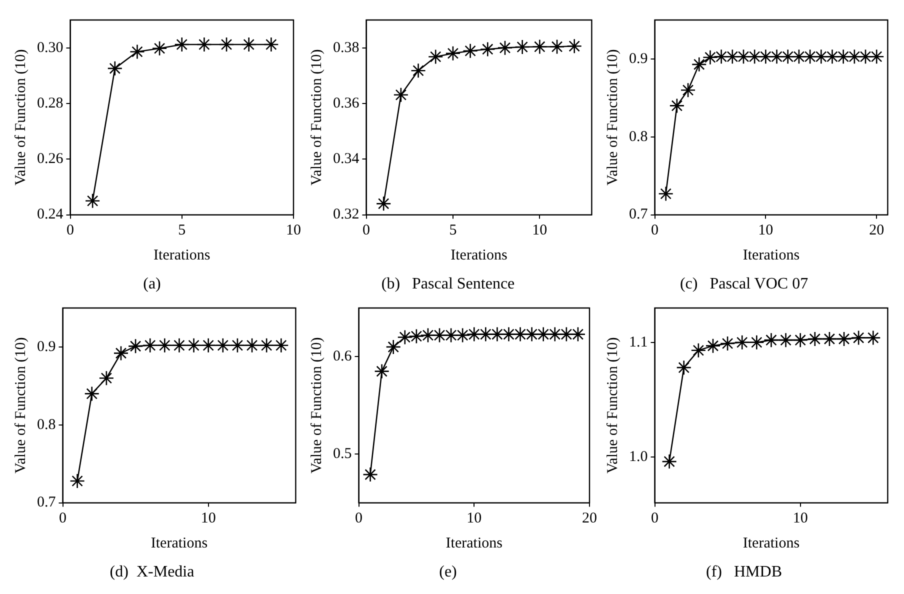  What do you see at coordinates (346, 48) in the screenshot?
I see `y-tick-label: 0.38` at bounding box center [346, 48].